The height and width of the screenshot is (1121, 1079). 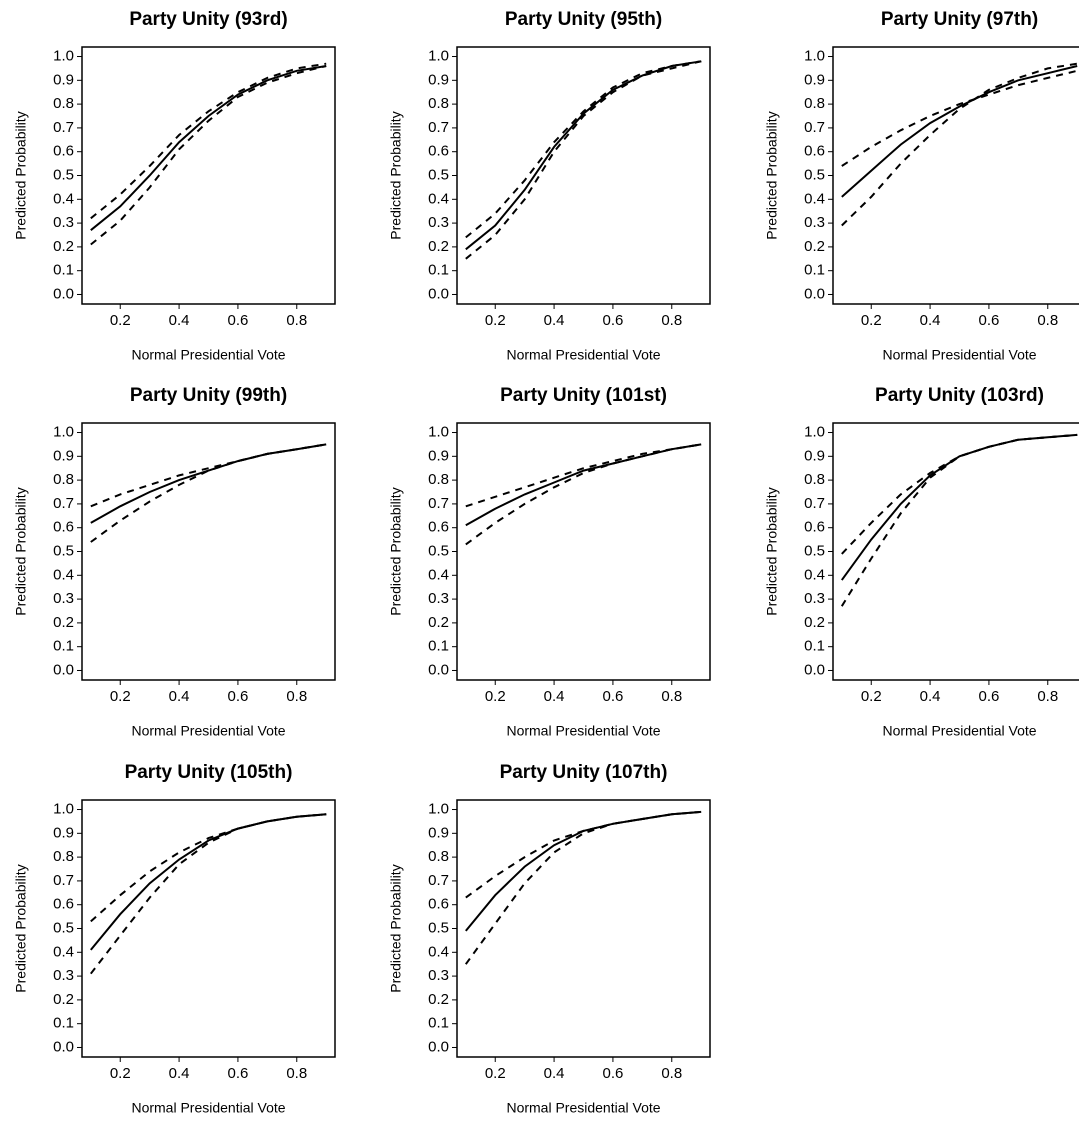 What do you see at coordinates (959, 19) in the screenshot?
I see `chart-title: Party Unity (97th)` at bounding box center [959, 19].